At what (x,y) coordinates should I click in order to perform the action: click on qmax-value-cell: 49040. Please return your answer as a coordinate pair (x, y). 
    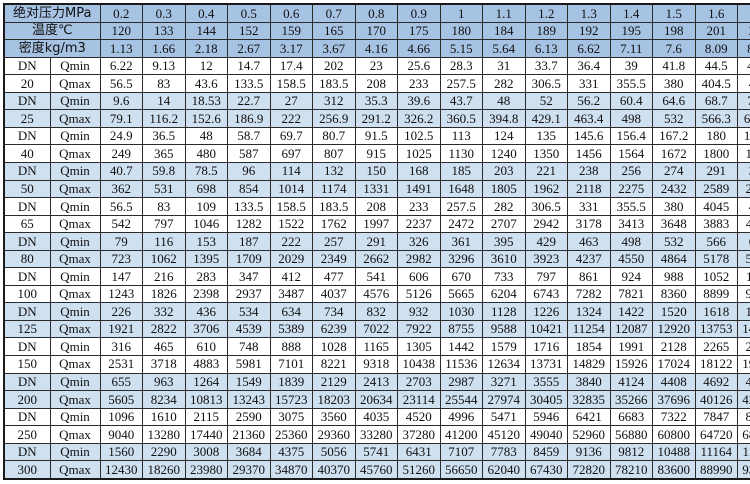
    Looking at the image, I should click on (546, 434).